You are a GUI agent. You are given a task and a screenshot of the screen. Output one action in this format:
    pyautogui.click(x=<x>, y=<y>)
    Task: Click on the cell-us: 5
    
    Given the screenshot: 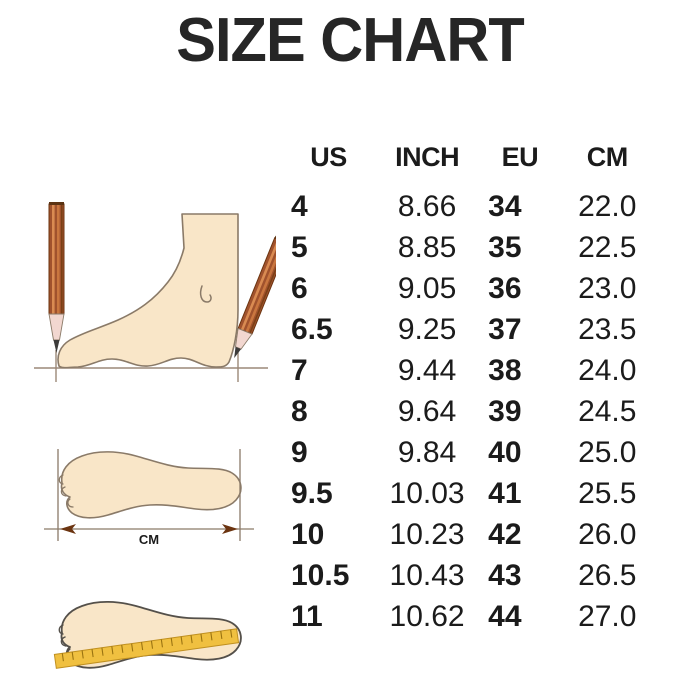 What is the action you would take?
    pyautogui.click(x=299, y=247)
    